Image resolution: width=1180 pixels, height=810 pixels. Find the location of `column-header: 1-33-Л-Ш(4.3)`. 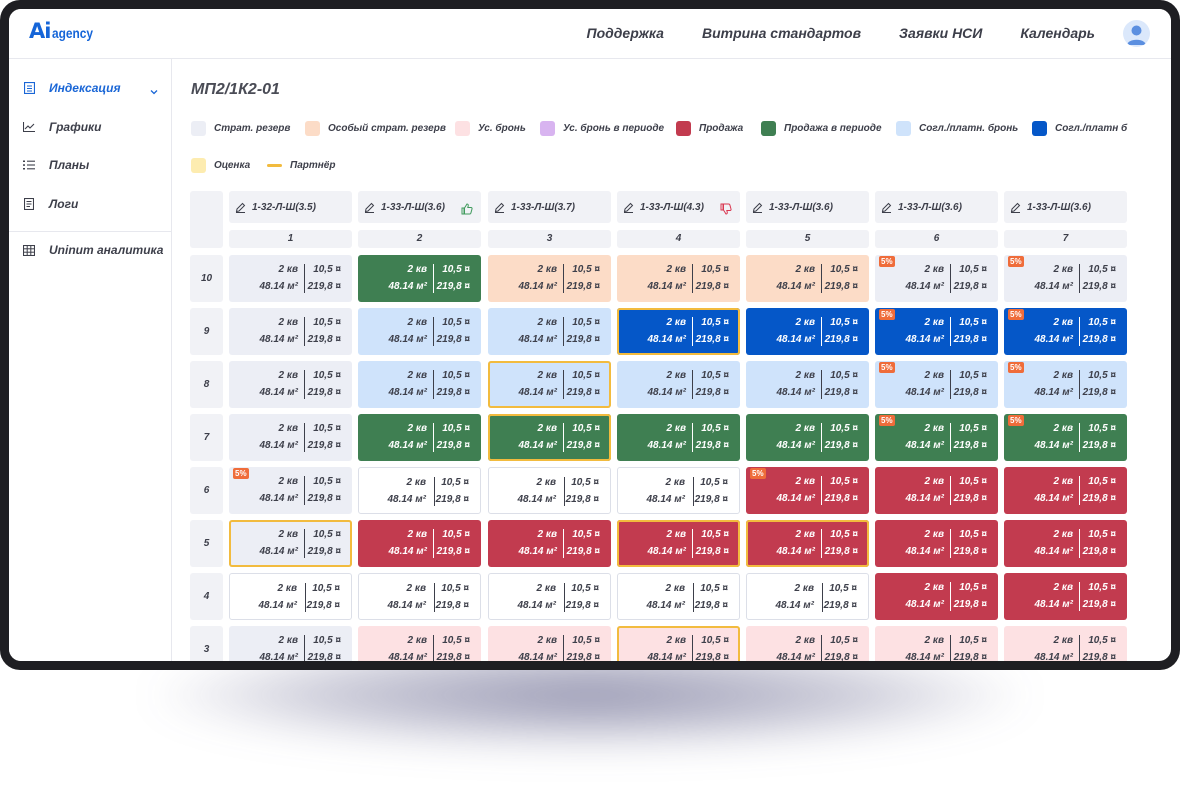

column-header: 1-33-Л-Ш(4.3) is located at coordinates (678, 207).